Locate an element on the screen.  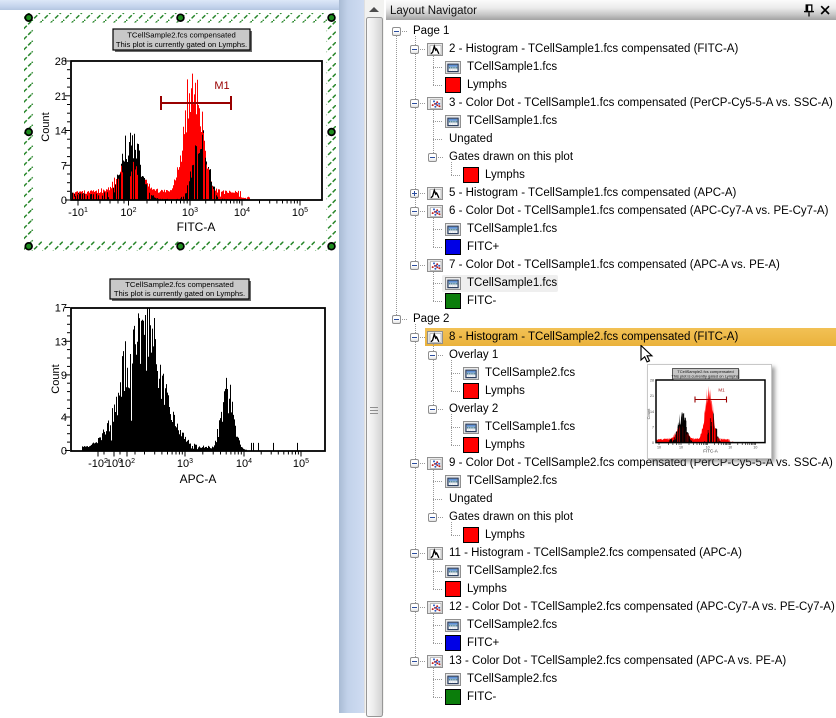
svg-text: 4 is located at coordinates (64, 418).